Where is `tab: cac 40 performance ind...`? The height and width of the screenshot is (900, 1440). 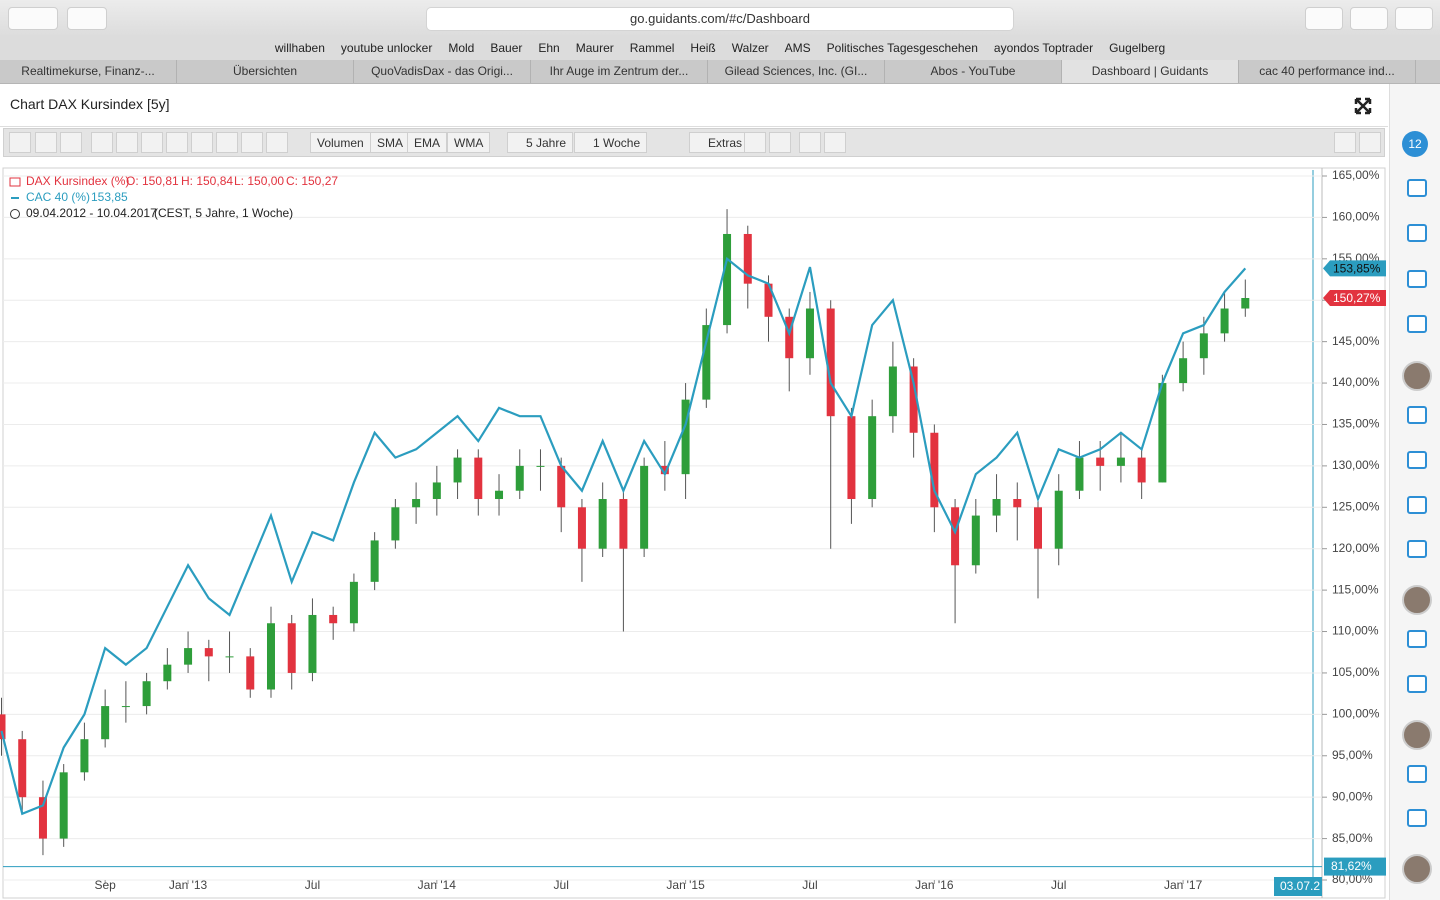 tab: cac 40 performance ind... is located at coordinates (1327, 71).